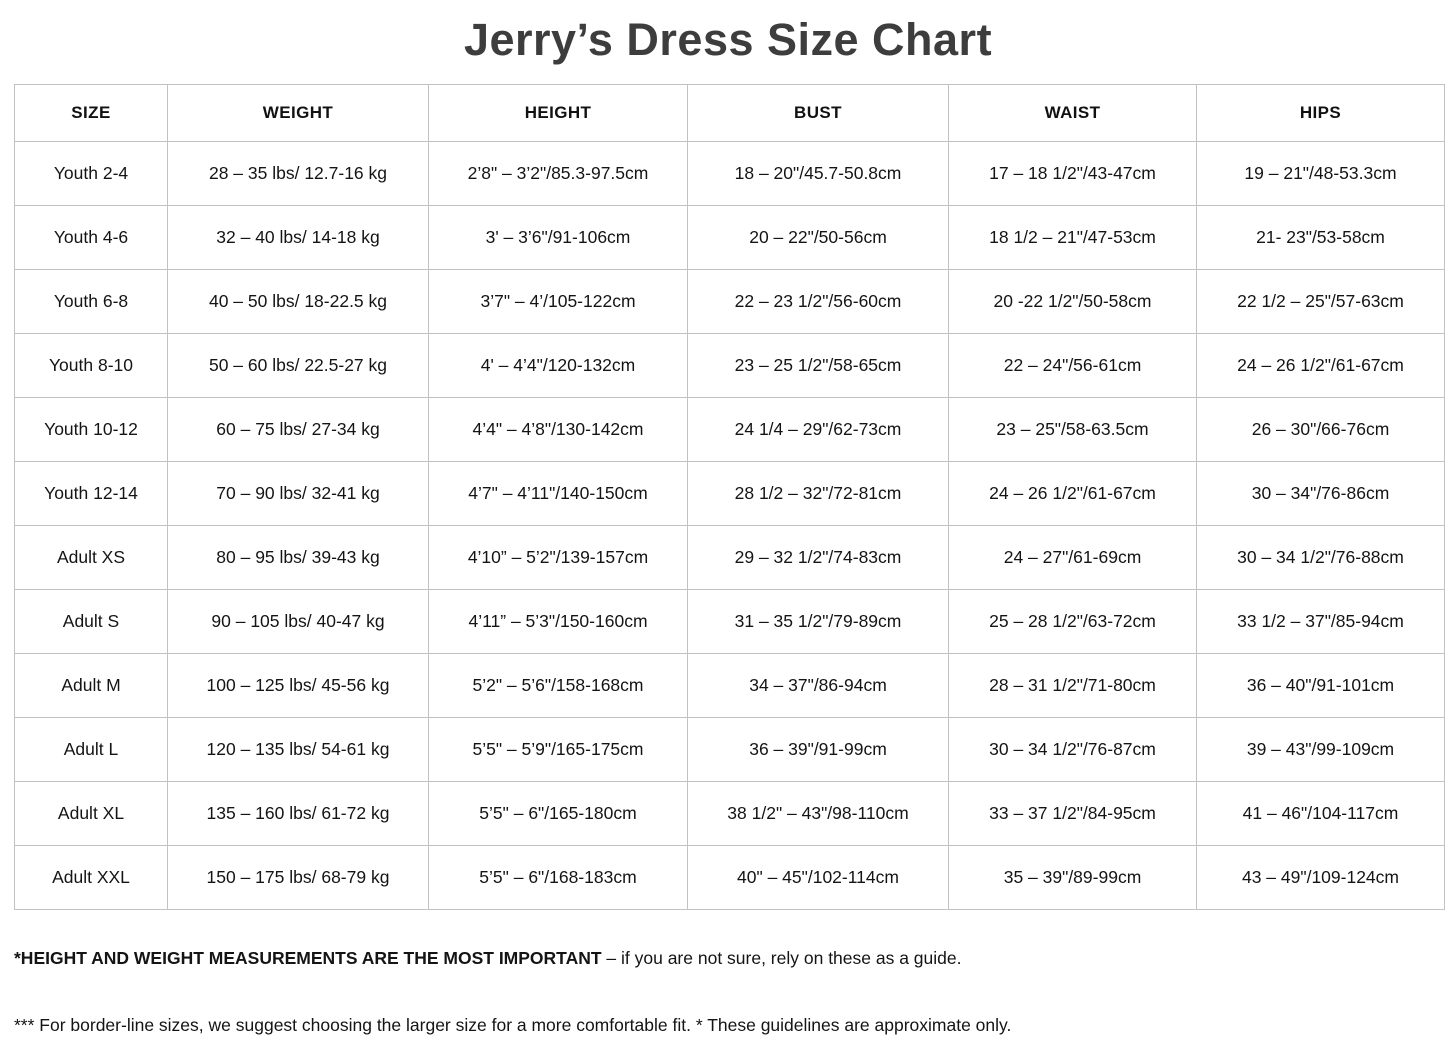 Image resolution: width=1456 pixels, height=1058 pixels. What do you see at coordinates (1320, 685) in the screenshot?
I see `hips-cell: 36 – 40"/91-101cm` at bounding box center [1320, 685].